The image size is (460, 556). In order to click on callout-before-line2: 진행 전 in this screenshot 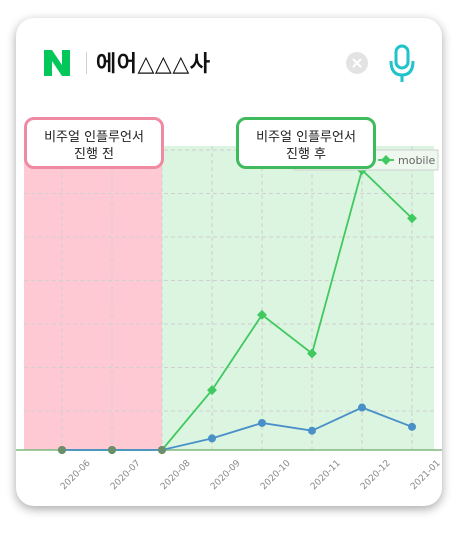, I will do `click(93, 154)`.